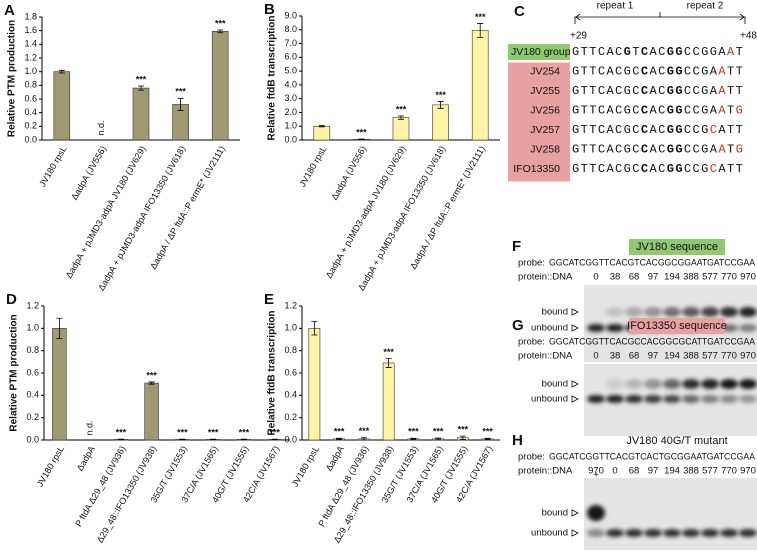  Describe the element at coordinates (660, 18) in the screenshot. I see `repeat-bracket` at that location.